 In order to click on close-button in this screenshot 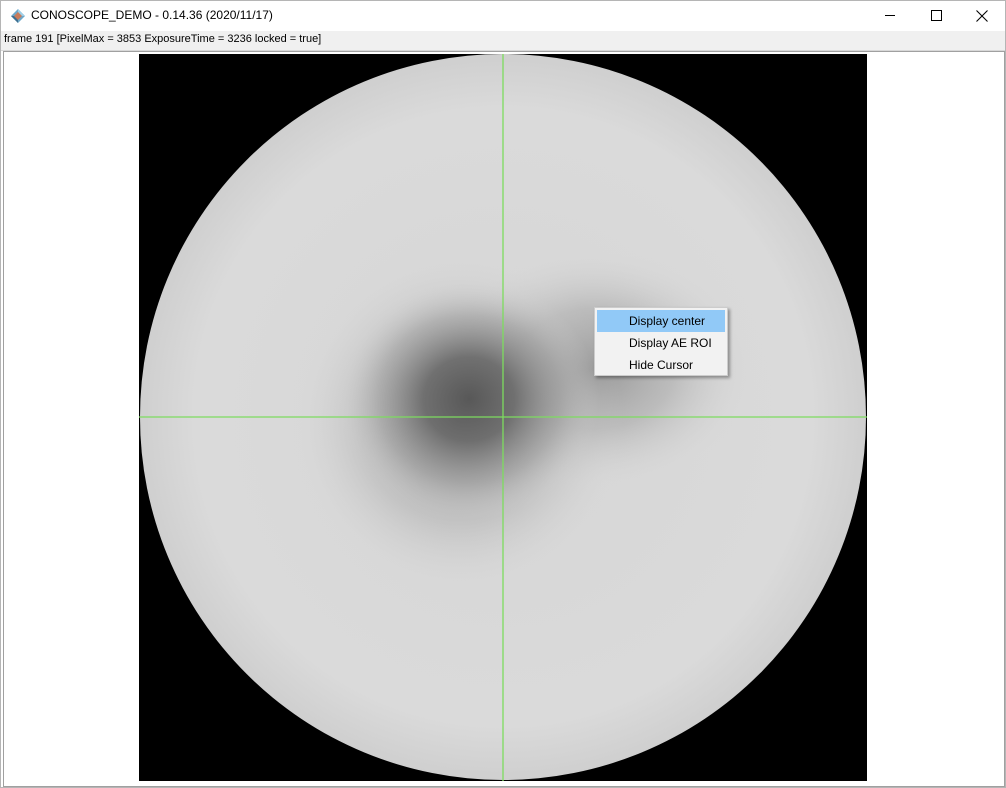, I will do `click(982, 15)`.